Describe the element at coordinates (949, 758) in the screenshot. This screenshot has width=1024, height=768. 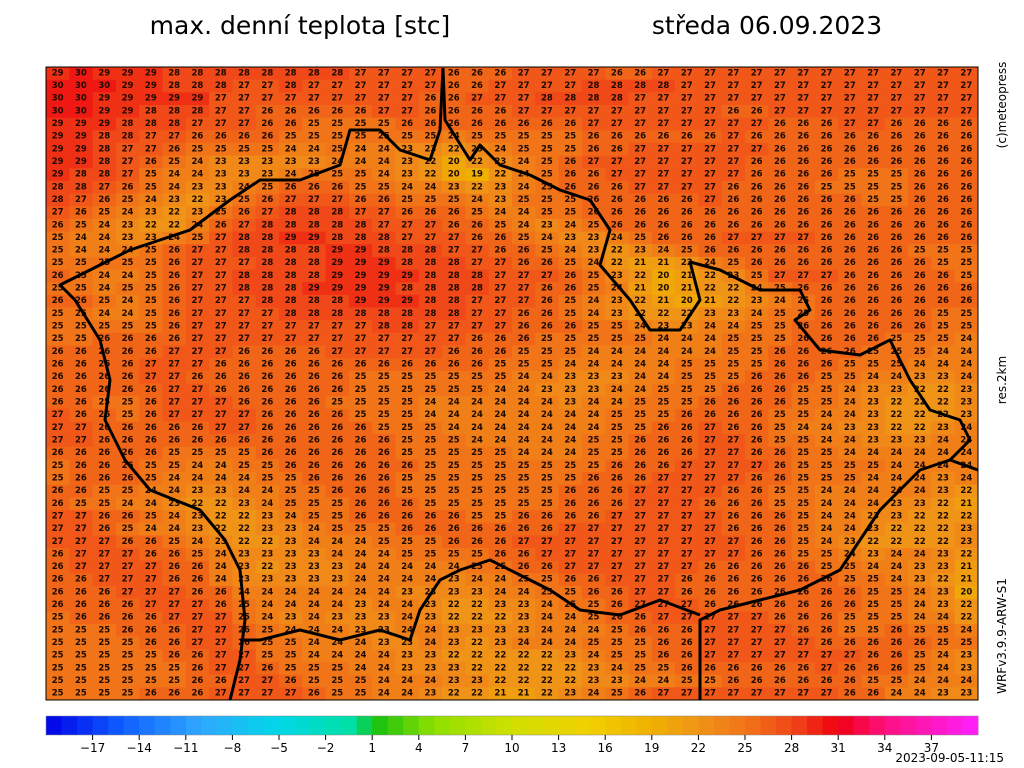
I see `issue-time: 2023-09-05-11:15` at that location.